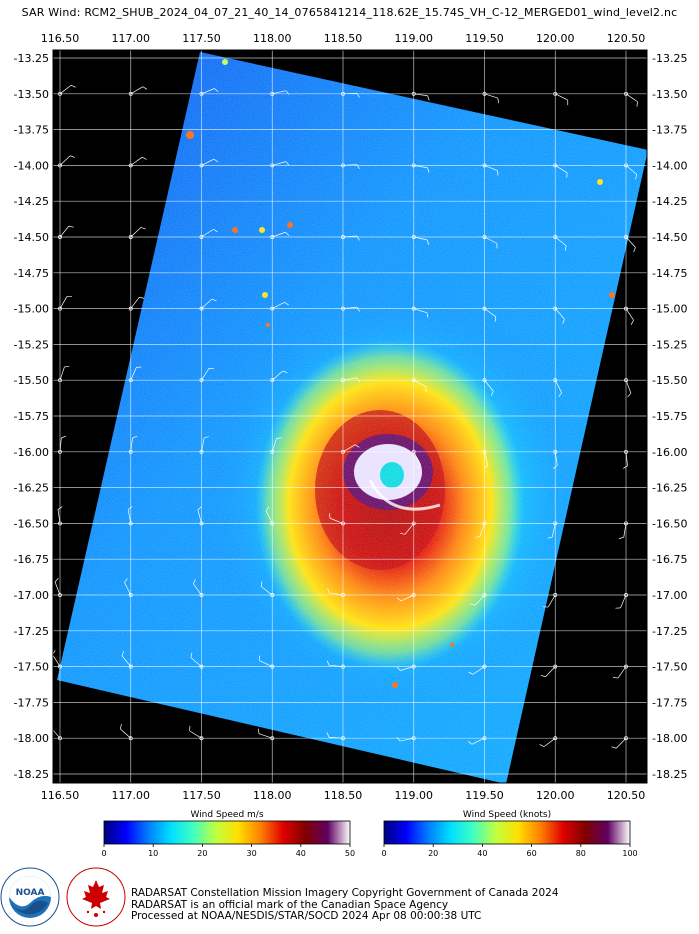 The image size is (699, 934). What do you see at coordinates (507, 832) in the screenshot?
I see `colorbar-gradient` at bounding box center [507, 832].